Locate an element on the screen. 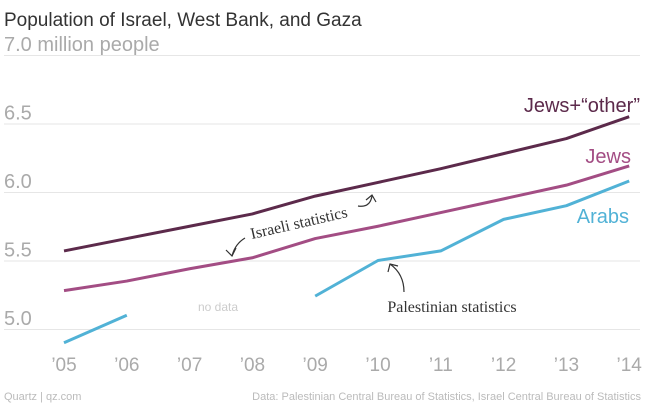 This screenshot has width=645, height=403. israeli-right-arrow is located at coordinates (365, 201).